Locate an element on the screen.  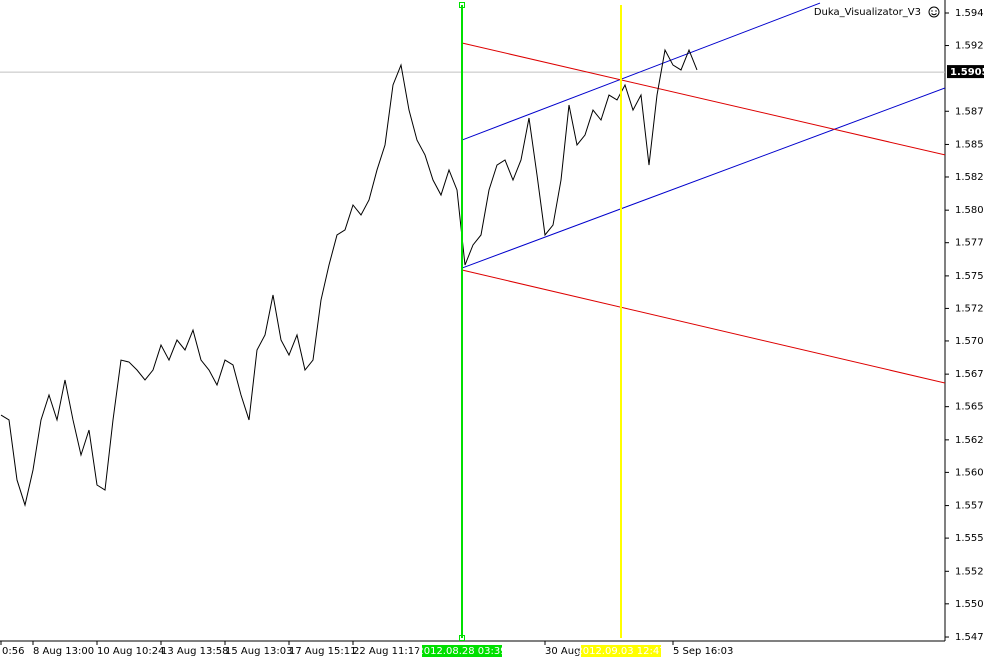
y-tick-label: 1.58755 is located at coordinates (969, 111).